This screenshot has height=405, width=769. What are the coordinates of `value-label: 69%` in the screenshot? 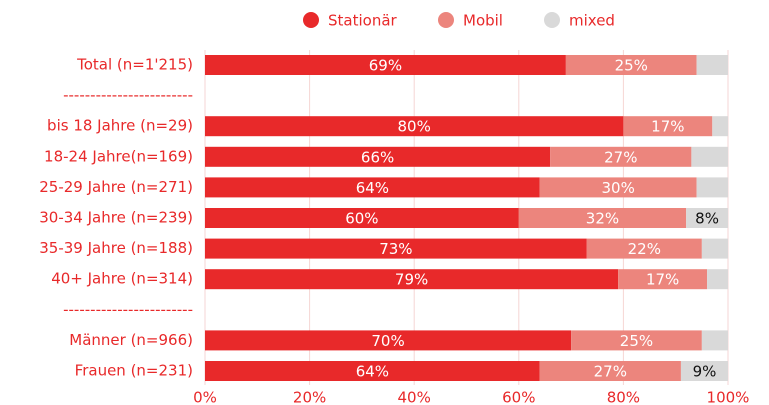 It's located at (385, 66).